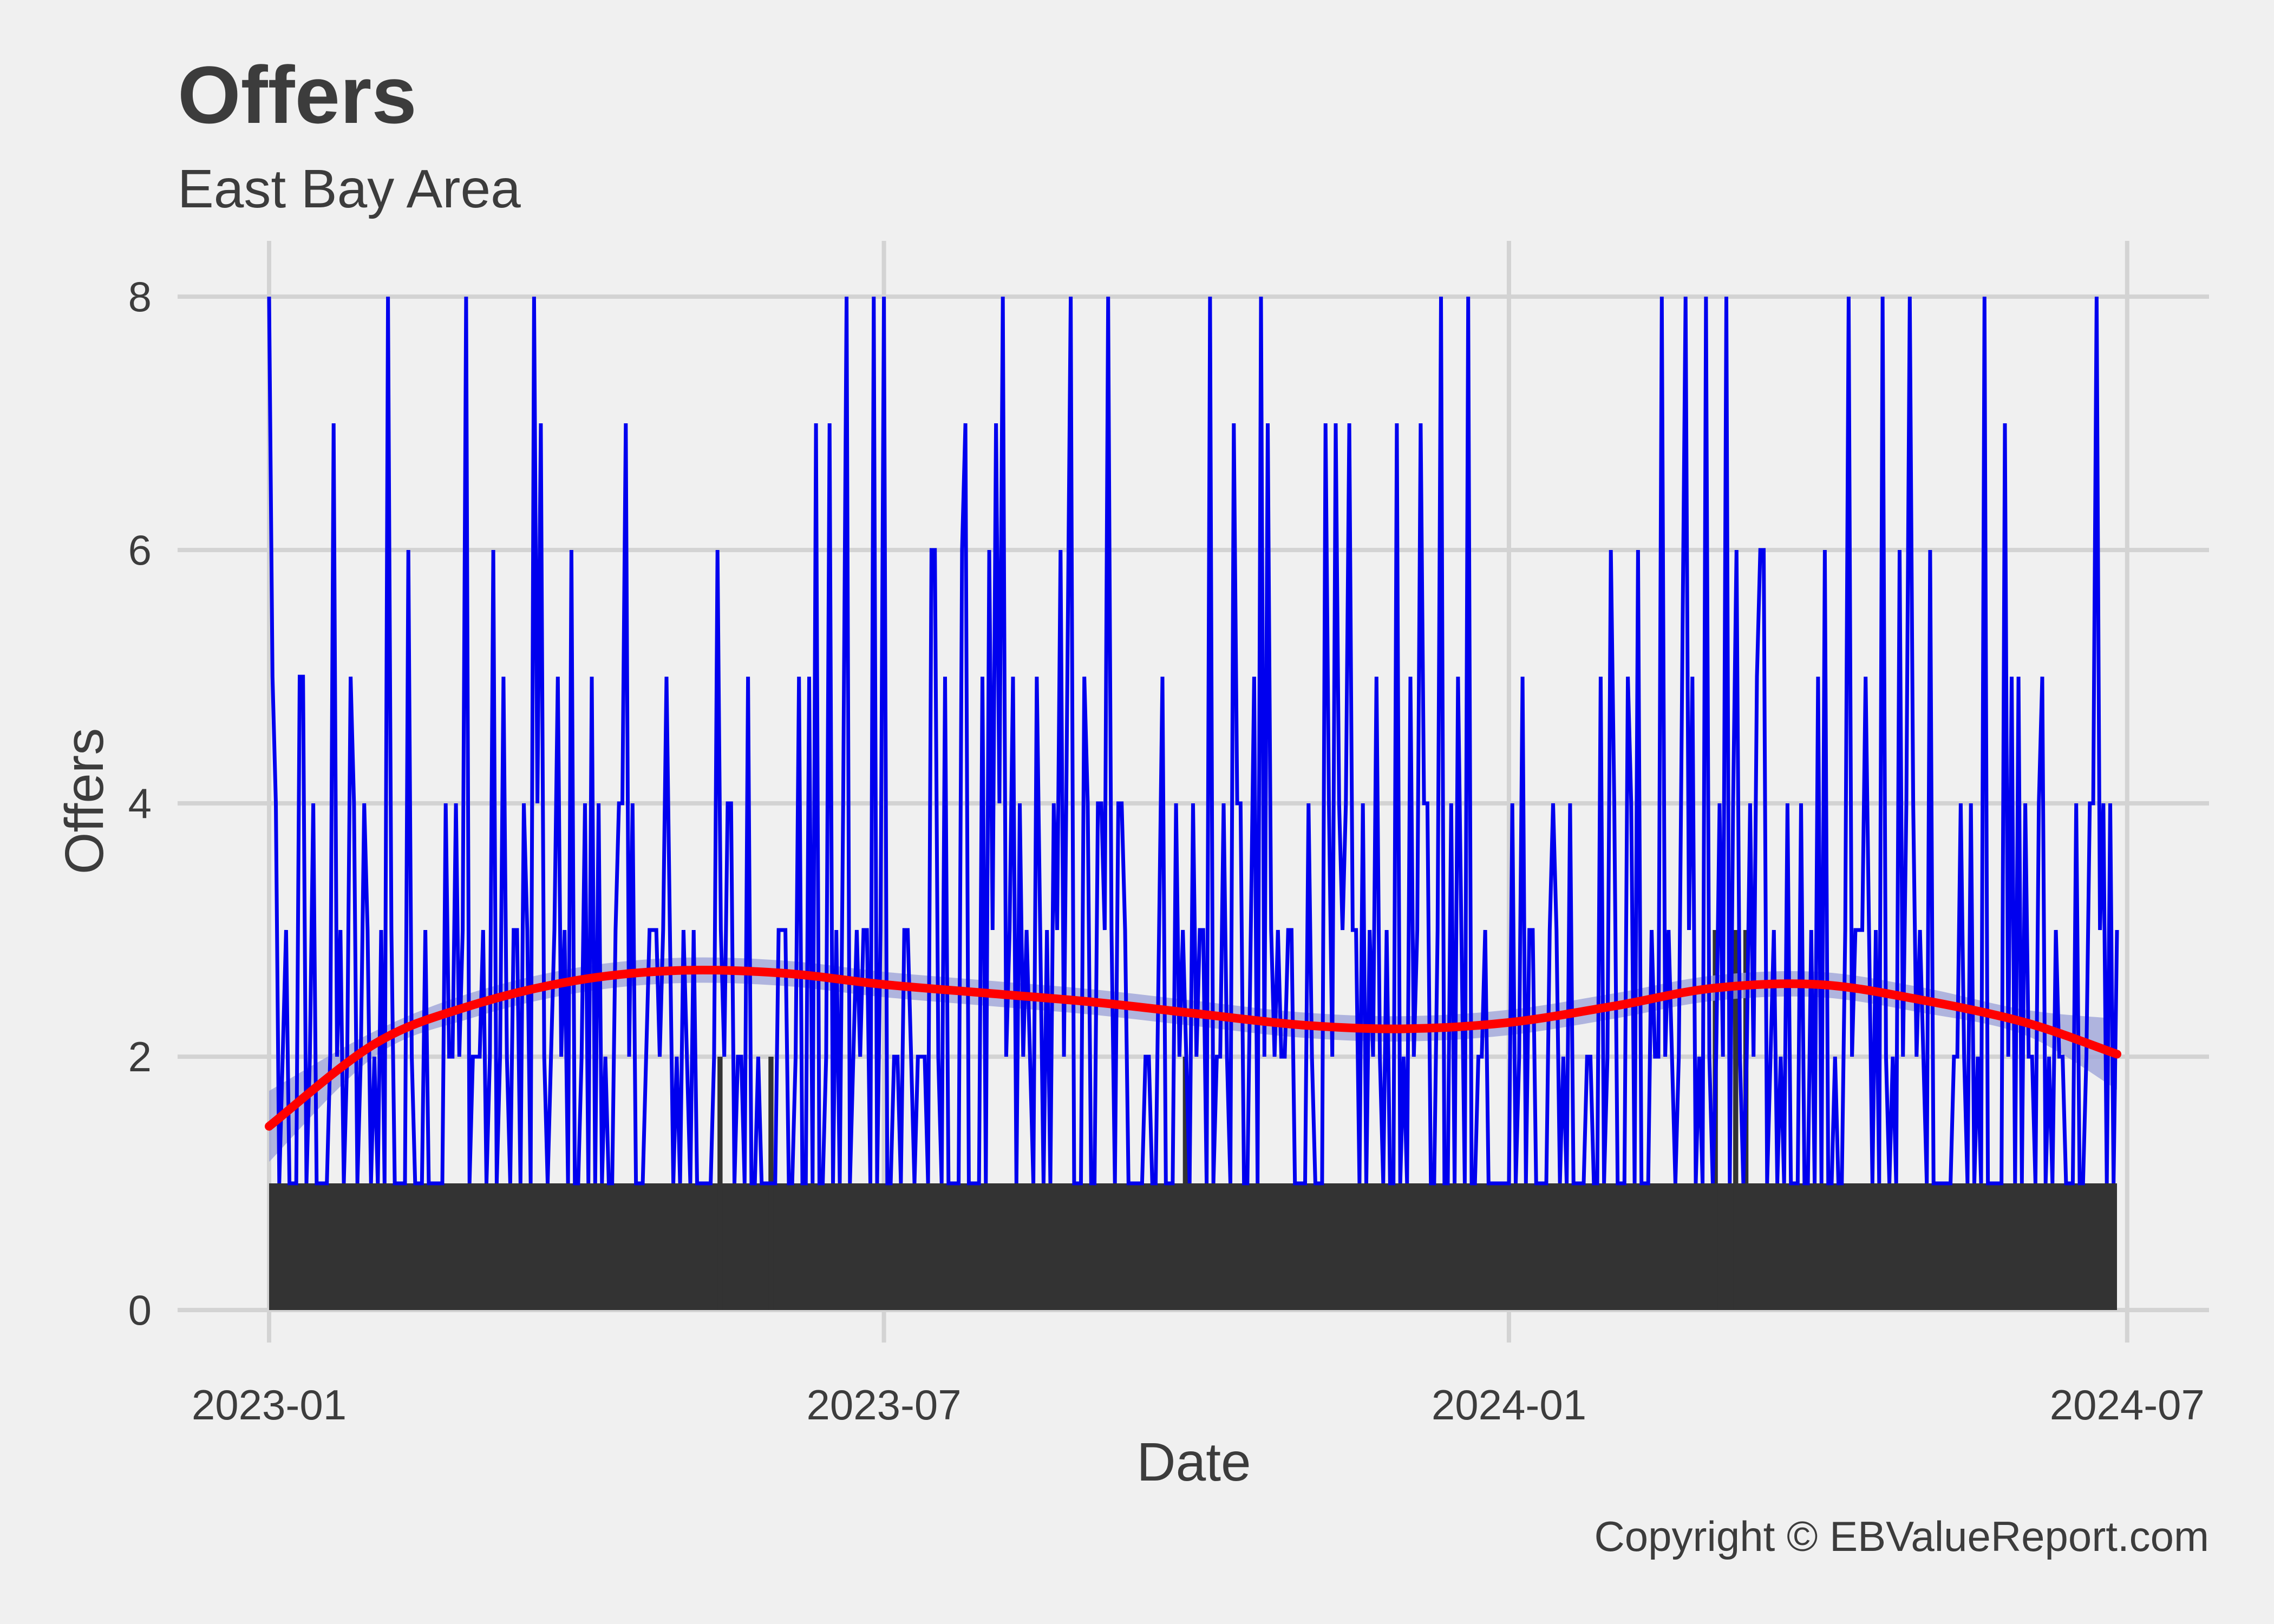 The image size is (2274, 1624). What do you see at coordinates (1193, 1246) in the screenshot?
I see `bar-baseline` at bounding box center [1193, 1246].